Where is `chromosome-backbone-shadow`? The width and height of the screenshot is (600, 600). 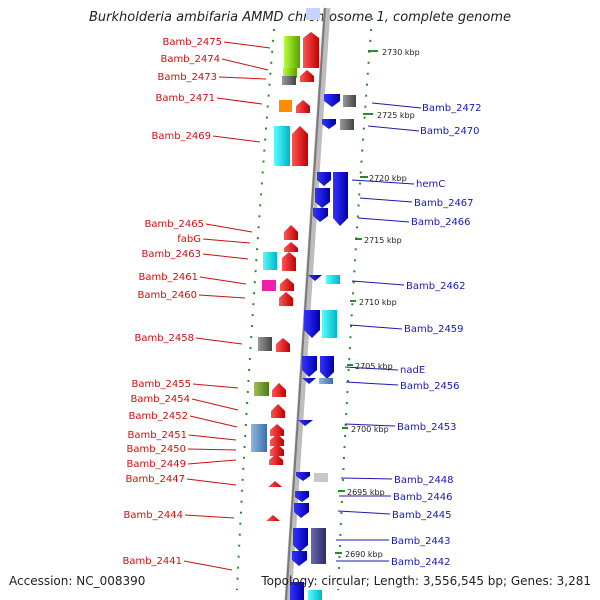 chromosome-backbone-shadow is located at coordinates (305, 303).